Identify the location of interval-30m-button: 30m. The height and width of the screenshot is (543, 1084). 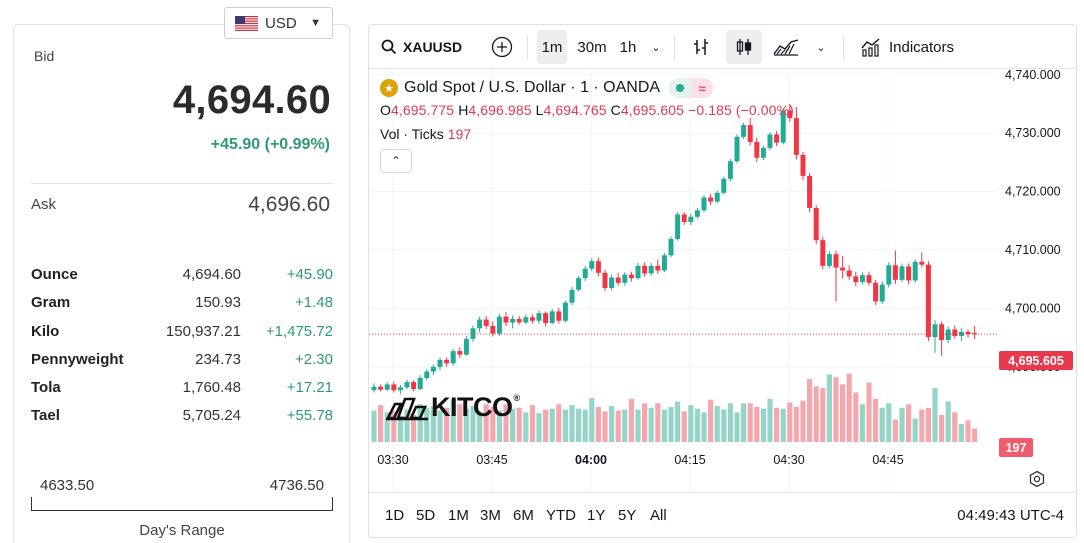
(592, 47).